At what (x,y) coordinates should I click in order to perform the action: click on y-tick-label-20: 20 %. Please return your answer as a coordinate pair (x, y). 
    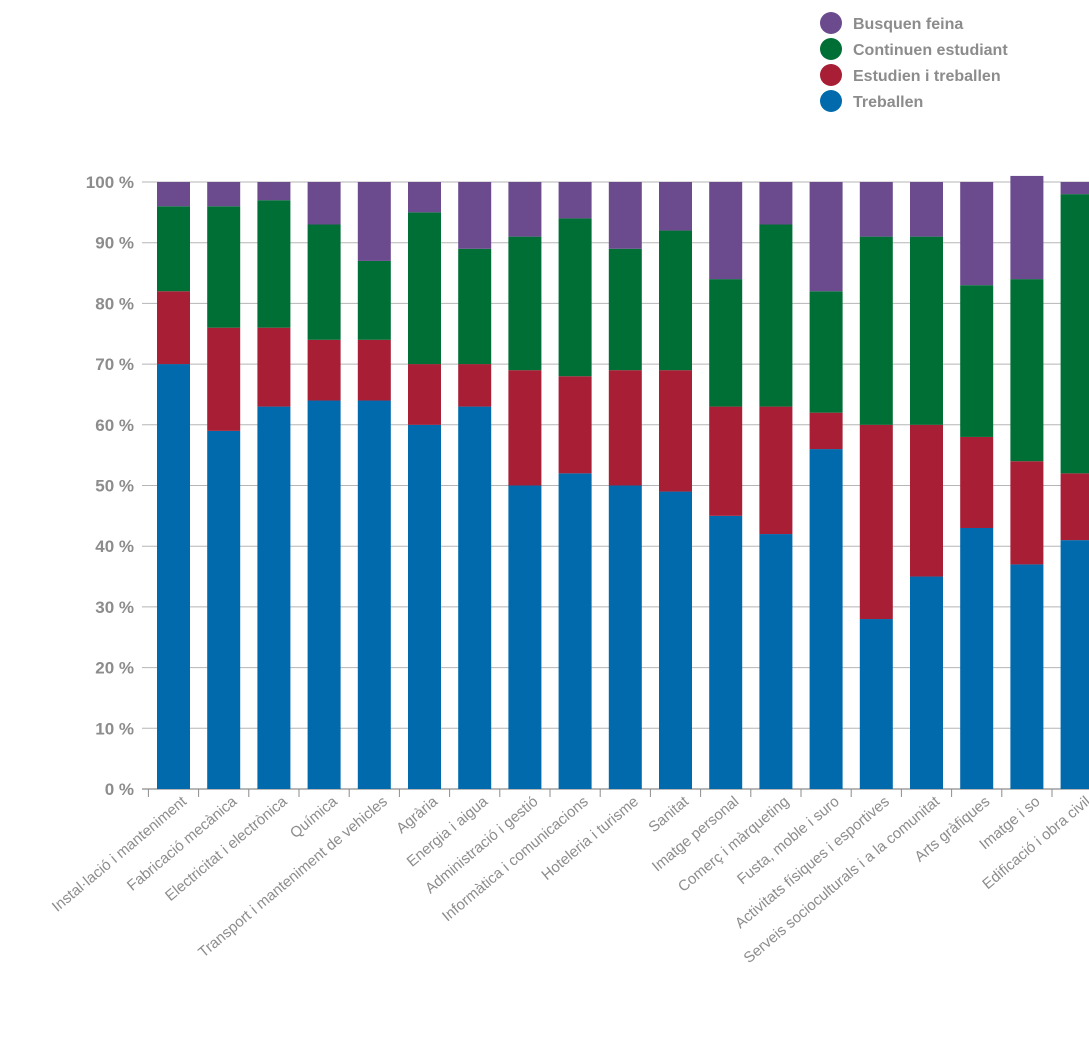
    Looking at the image, I should click on (114, 668).